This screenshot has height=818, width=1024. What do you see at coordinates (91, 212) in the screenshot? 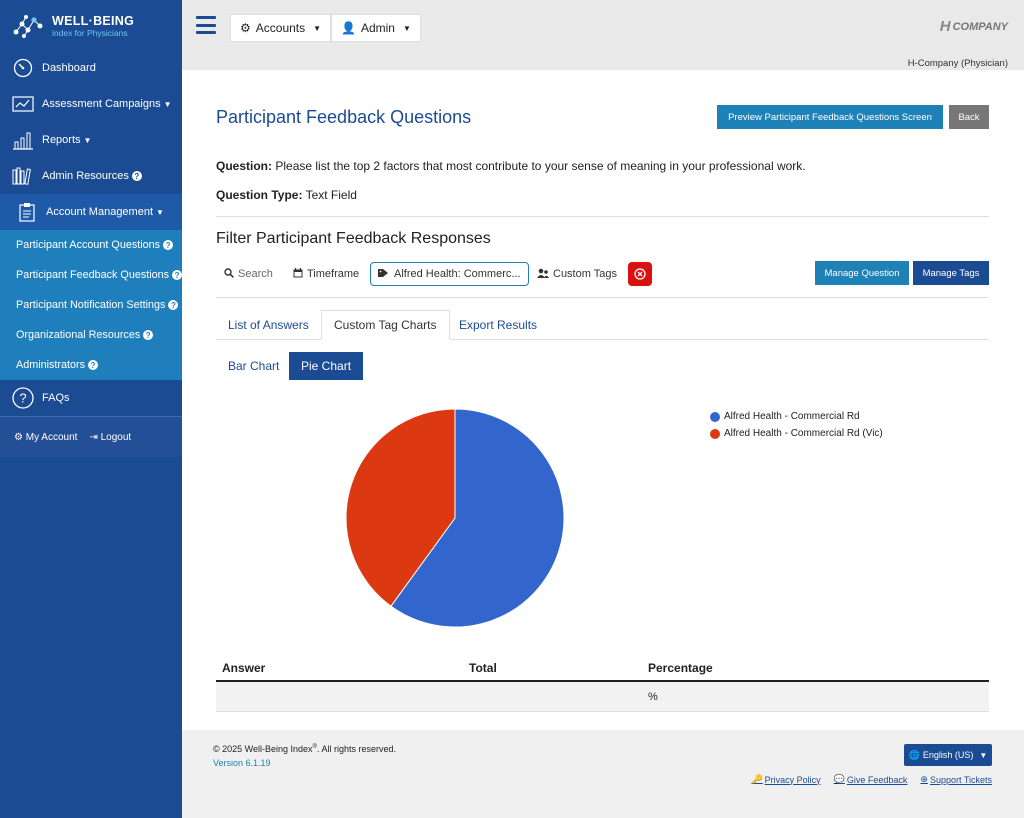
I see `sidebar-item-account-management: Account Management ▼` at bounding box center [91, 212].